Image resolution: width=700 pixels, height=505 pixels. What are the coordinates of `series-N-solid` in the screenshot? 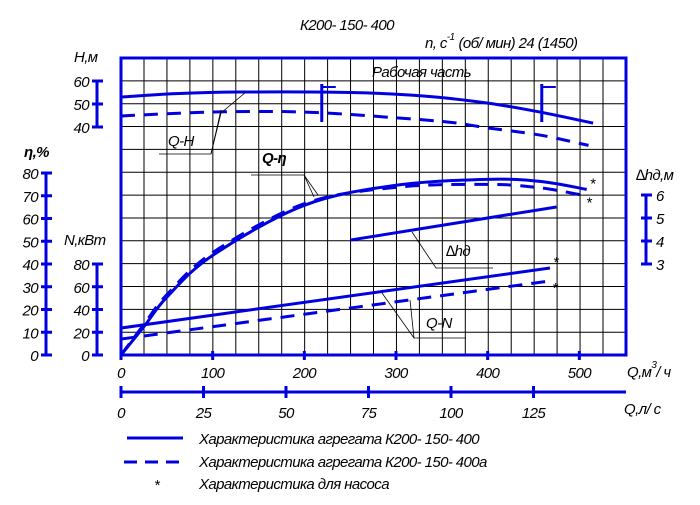 It's located at (335, 298).